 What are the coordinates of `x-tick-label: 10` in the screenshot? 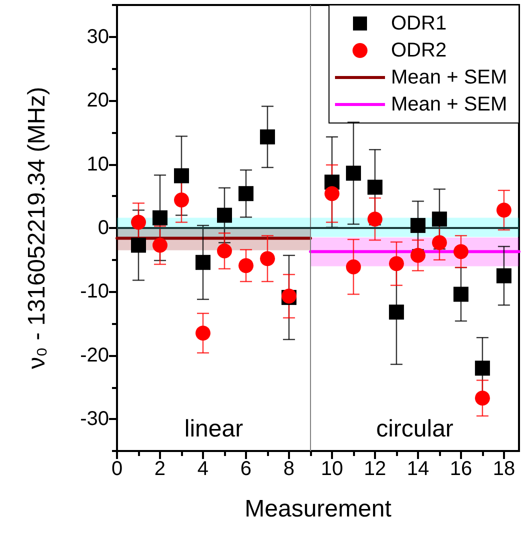 It's located at (332, 469).